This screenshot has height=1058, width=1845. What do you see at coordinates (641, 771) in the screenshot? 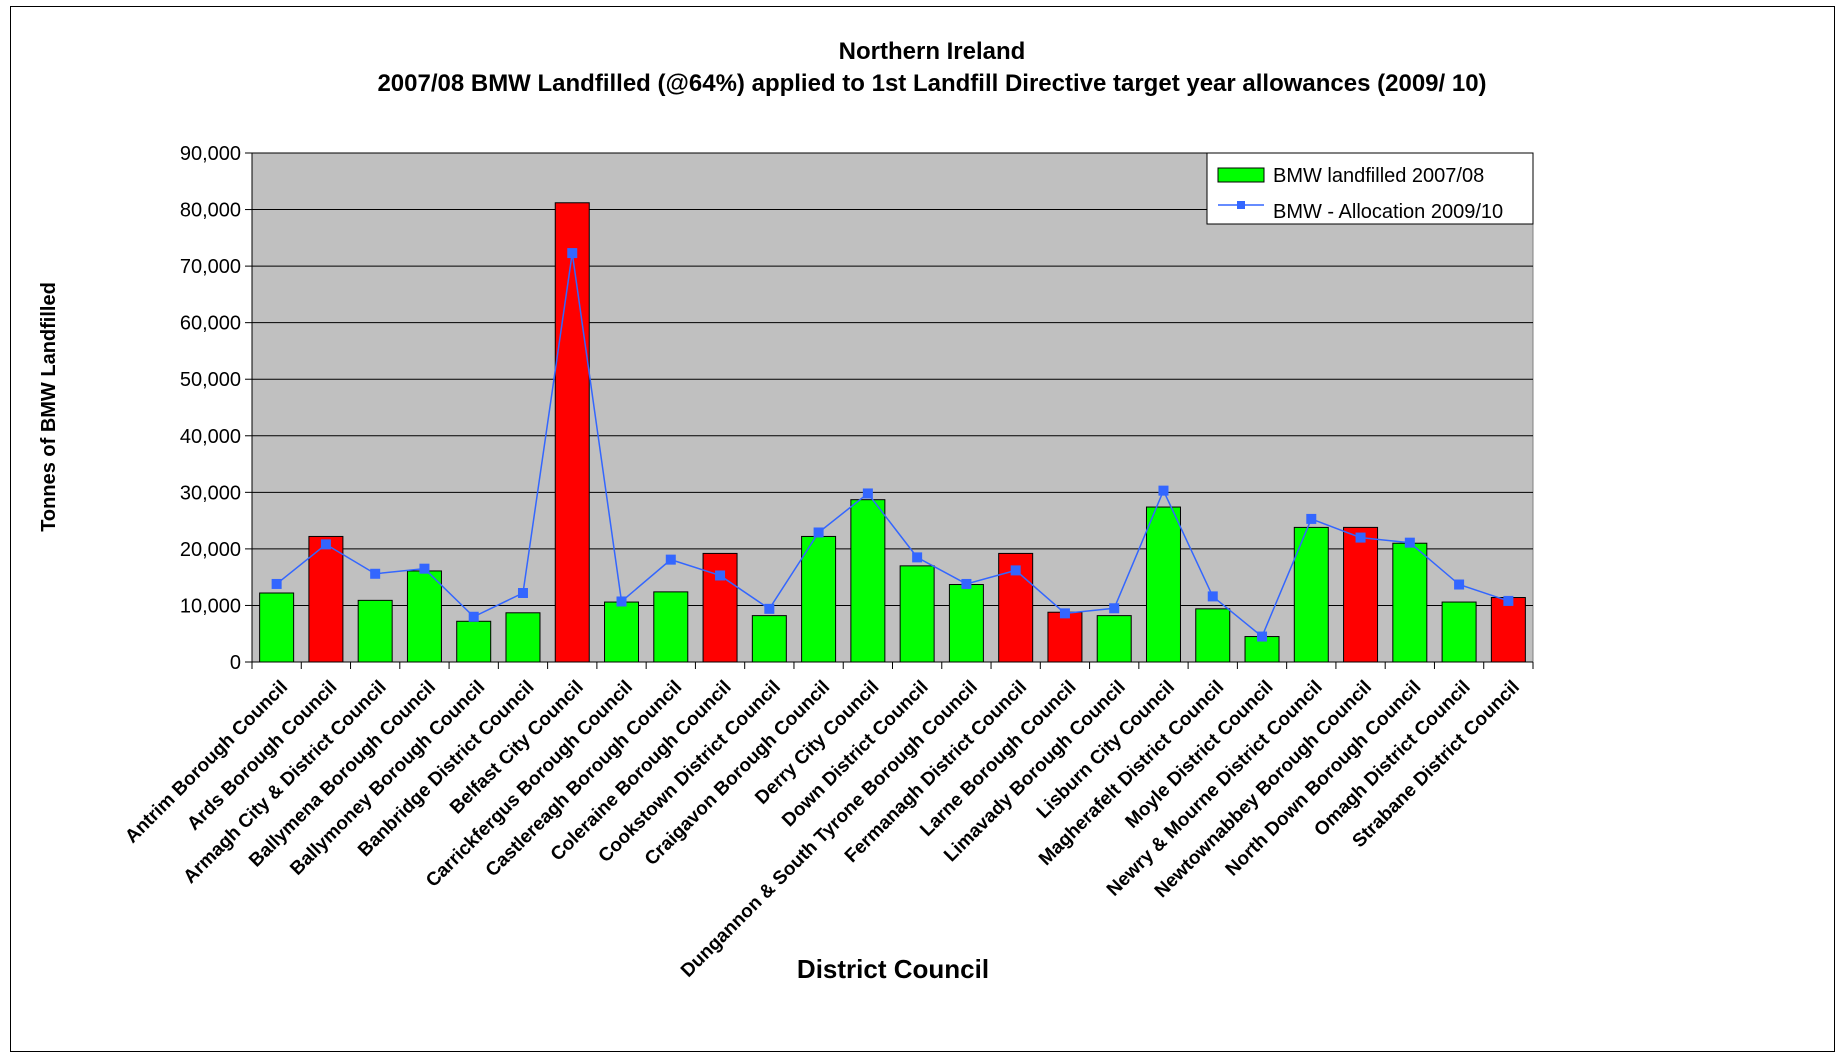
I see `x-category-label: Coleraine Borough Council` at bounding box center [641, 771].